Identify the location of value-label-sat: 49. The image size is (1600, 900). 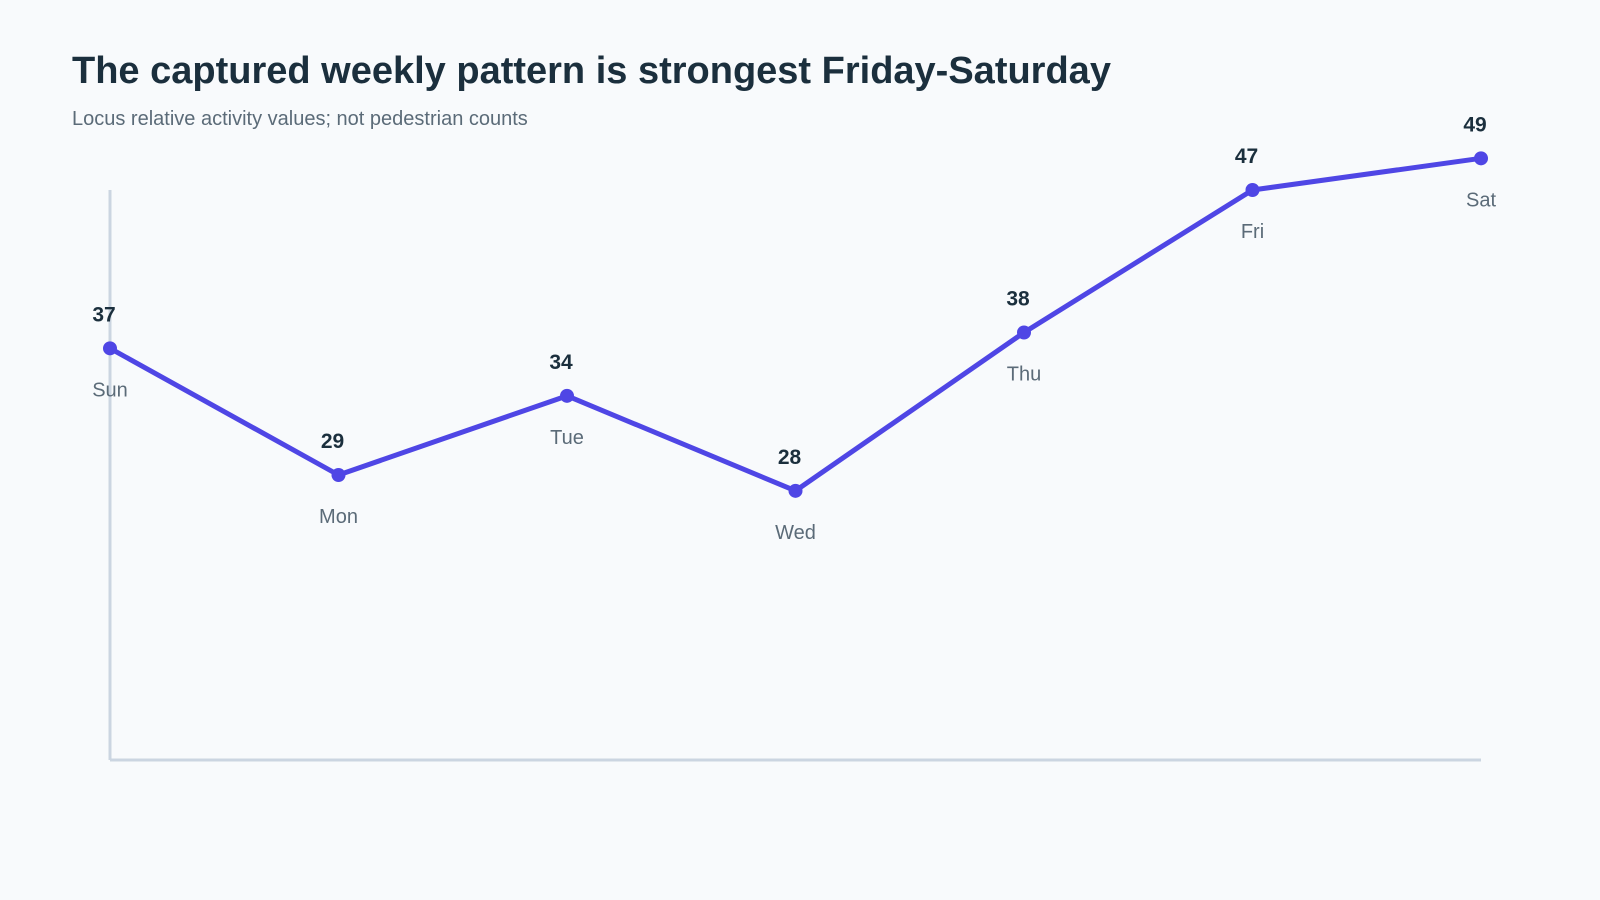
(1474, 124).